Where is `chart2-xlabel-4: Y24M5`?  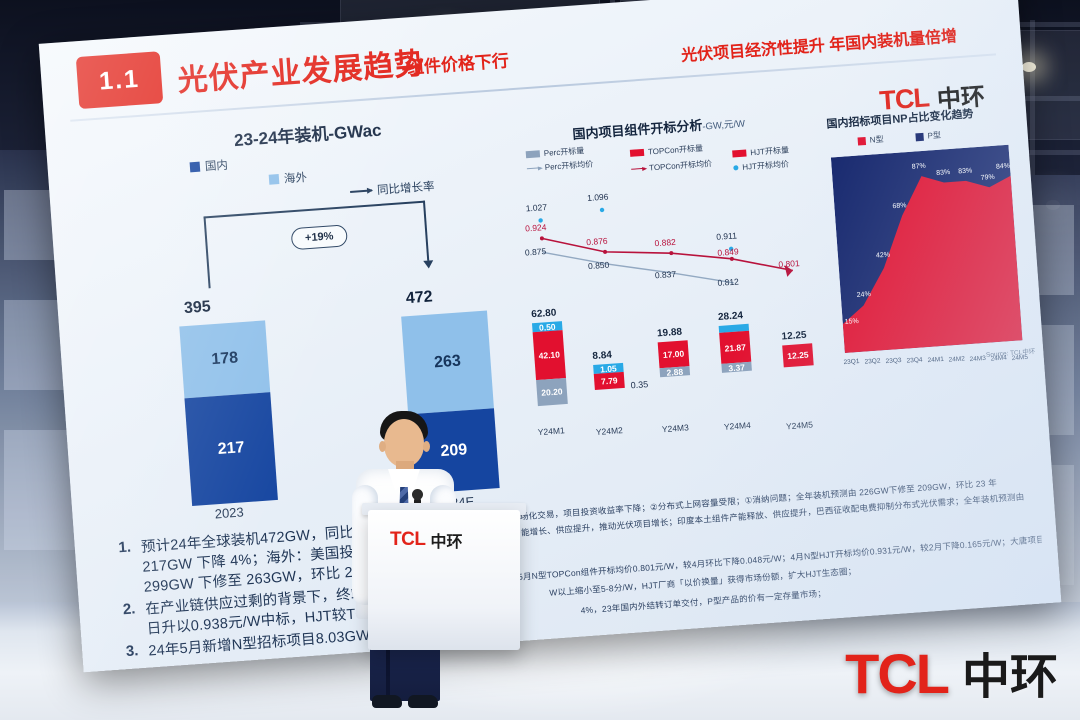
chart2-xlabel-4: Y24M5 is located at coordinates (799, 425).